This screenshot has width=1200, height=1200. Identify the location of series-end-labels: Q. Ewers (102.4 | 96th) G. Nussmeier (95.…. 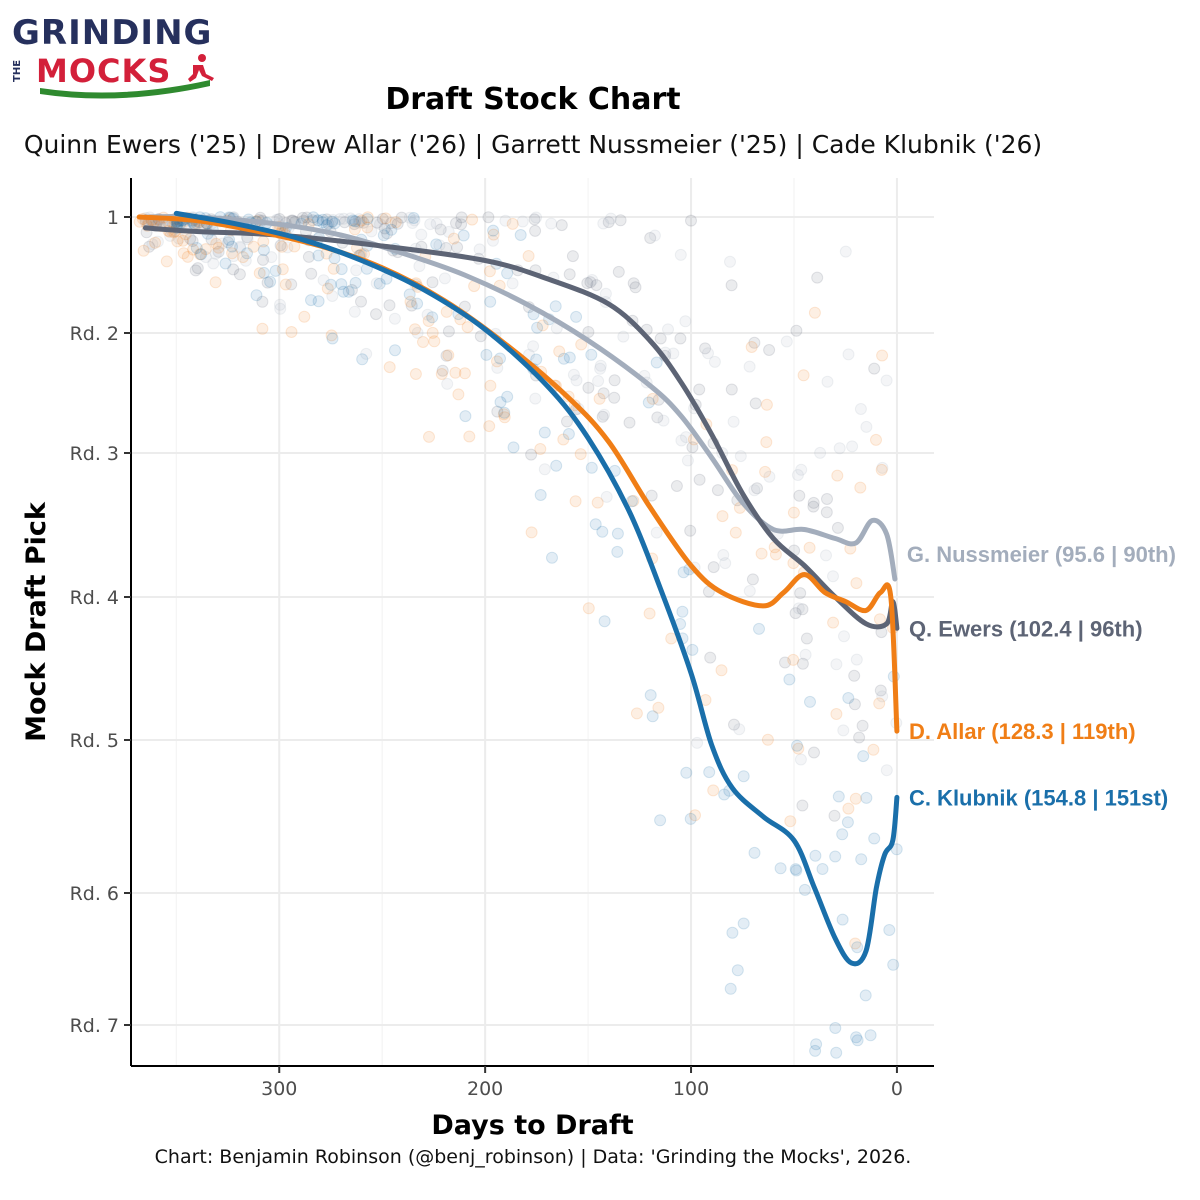
(1041, 676).